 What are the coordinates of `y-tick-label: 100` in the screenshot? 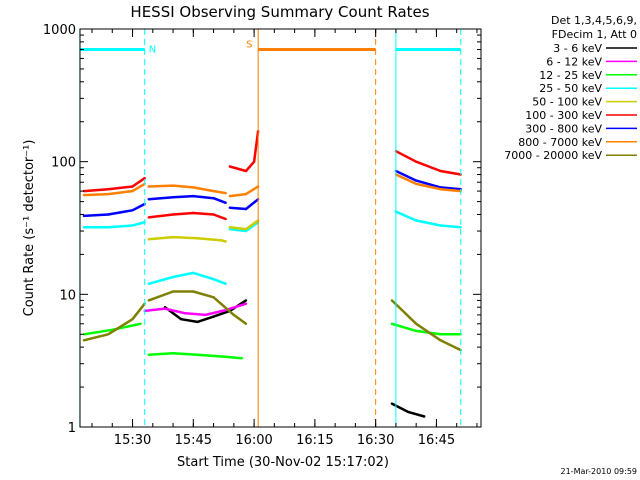 It's located at (63, 163).